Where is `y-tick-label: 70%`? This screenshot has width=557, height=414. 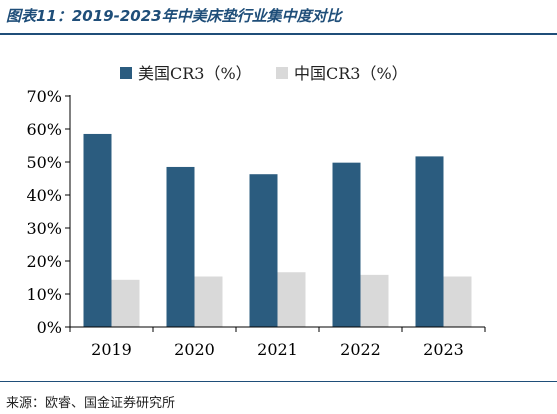
y-tick-label: 70% is located at coordinates (44, 96).